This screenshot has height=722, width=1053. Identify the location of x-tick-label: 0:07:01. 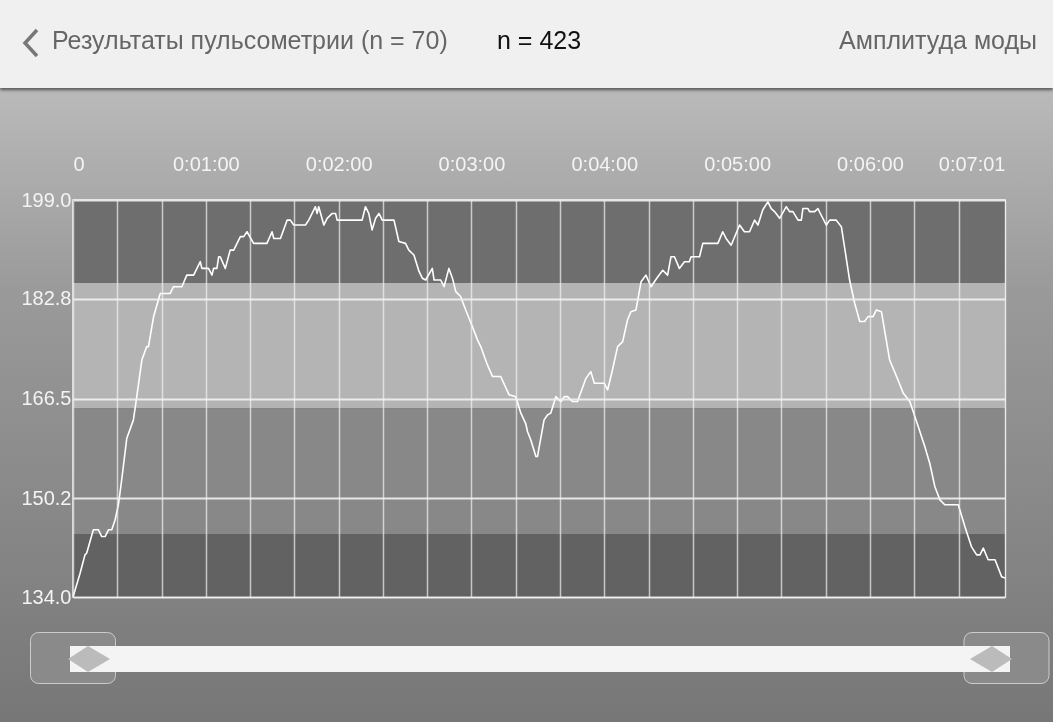
(972, 163).